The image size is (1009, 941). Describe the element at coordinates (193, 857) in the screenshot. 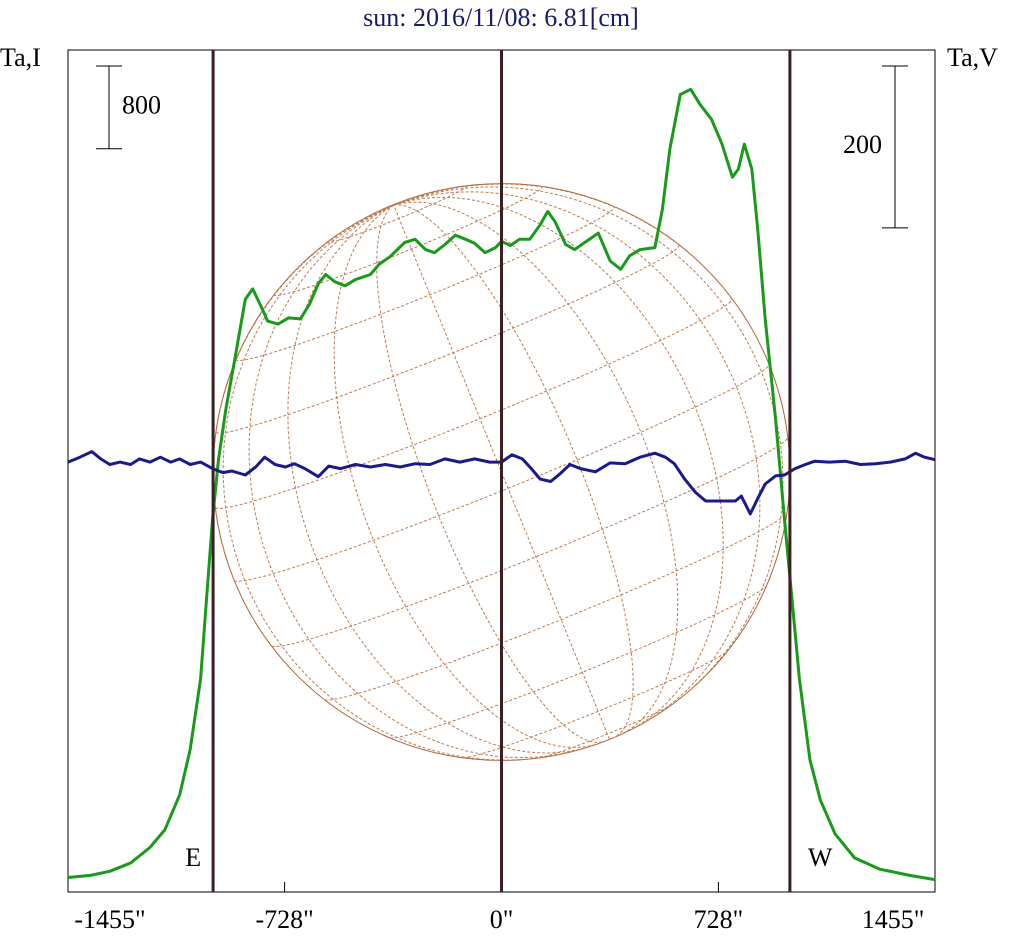

I see `limb-label: E` at that location.